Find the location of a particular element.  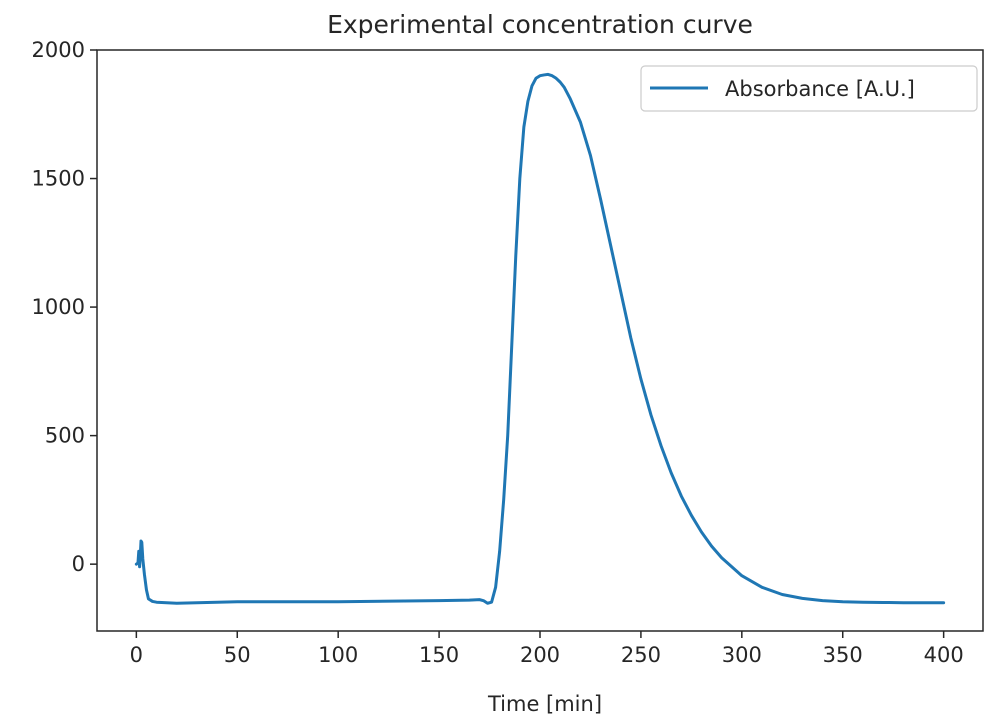

y-axis: 0 500 1000 1500 2000 is located at coordinates (64, 307).